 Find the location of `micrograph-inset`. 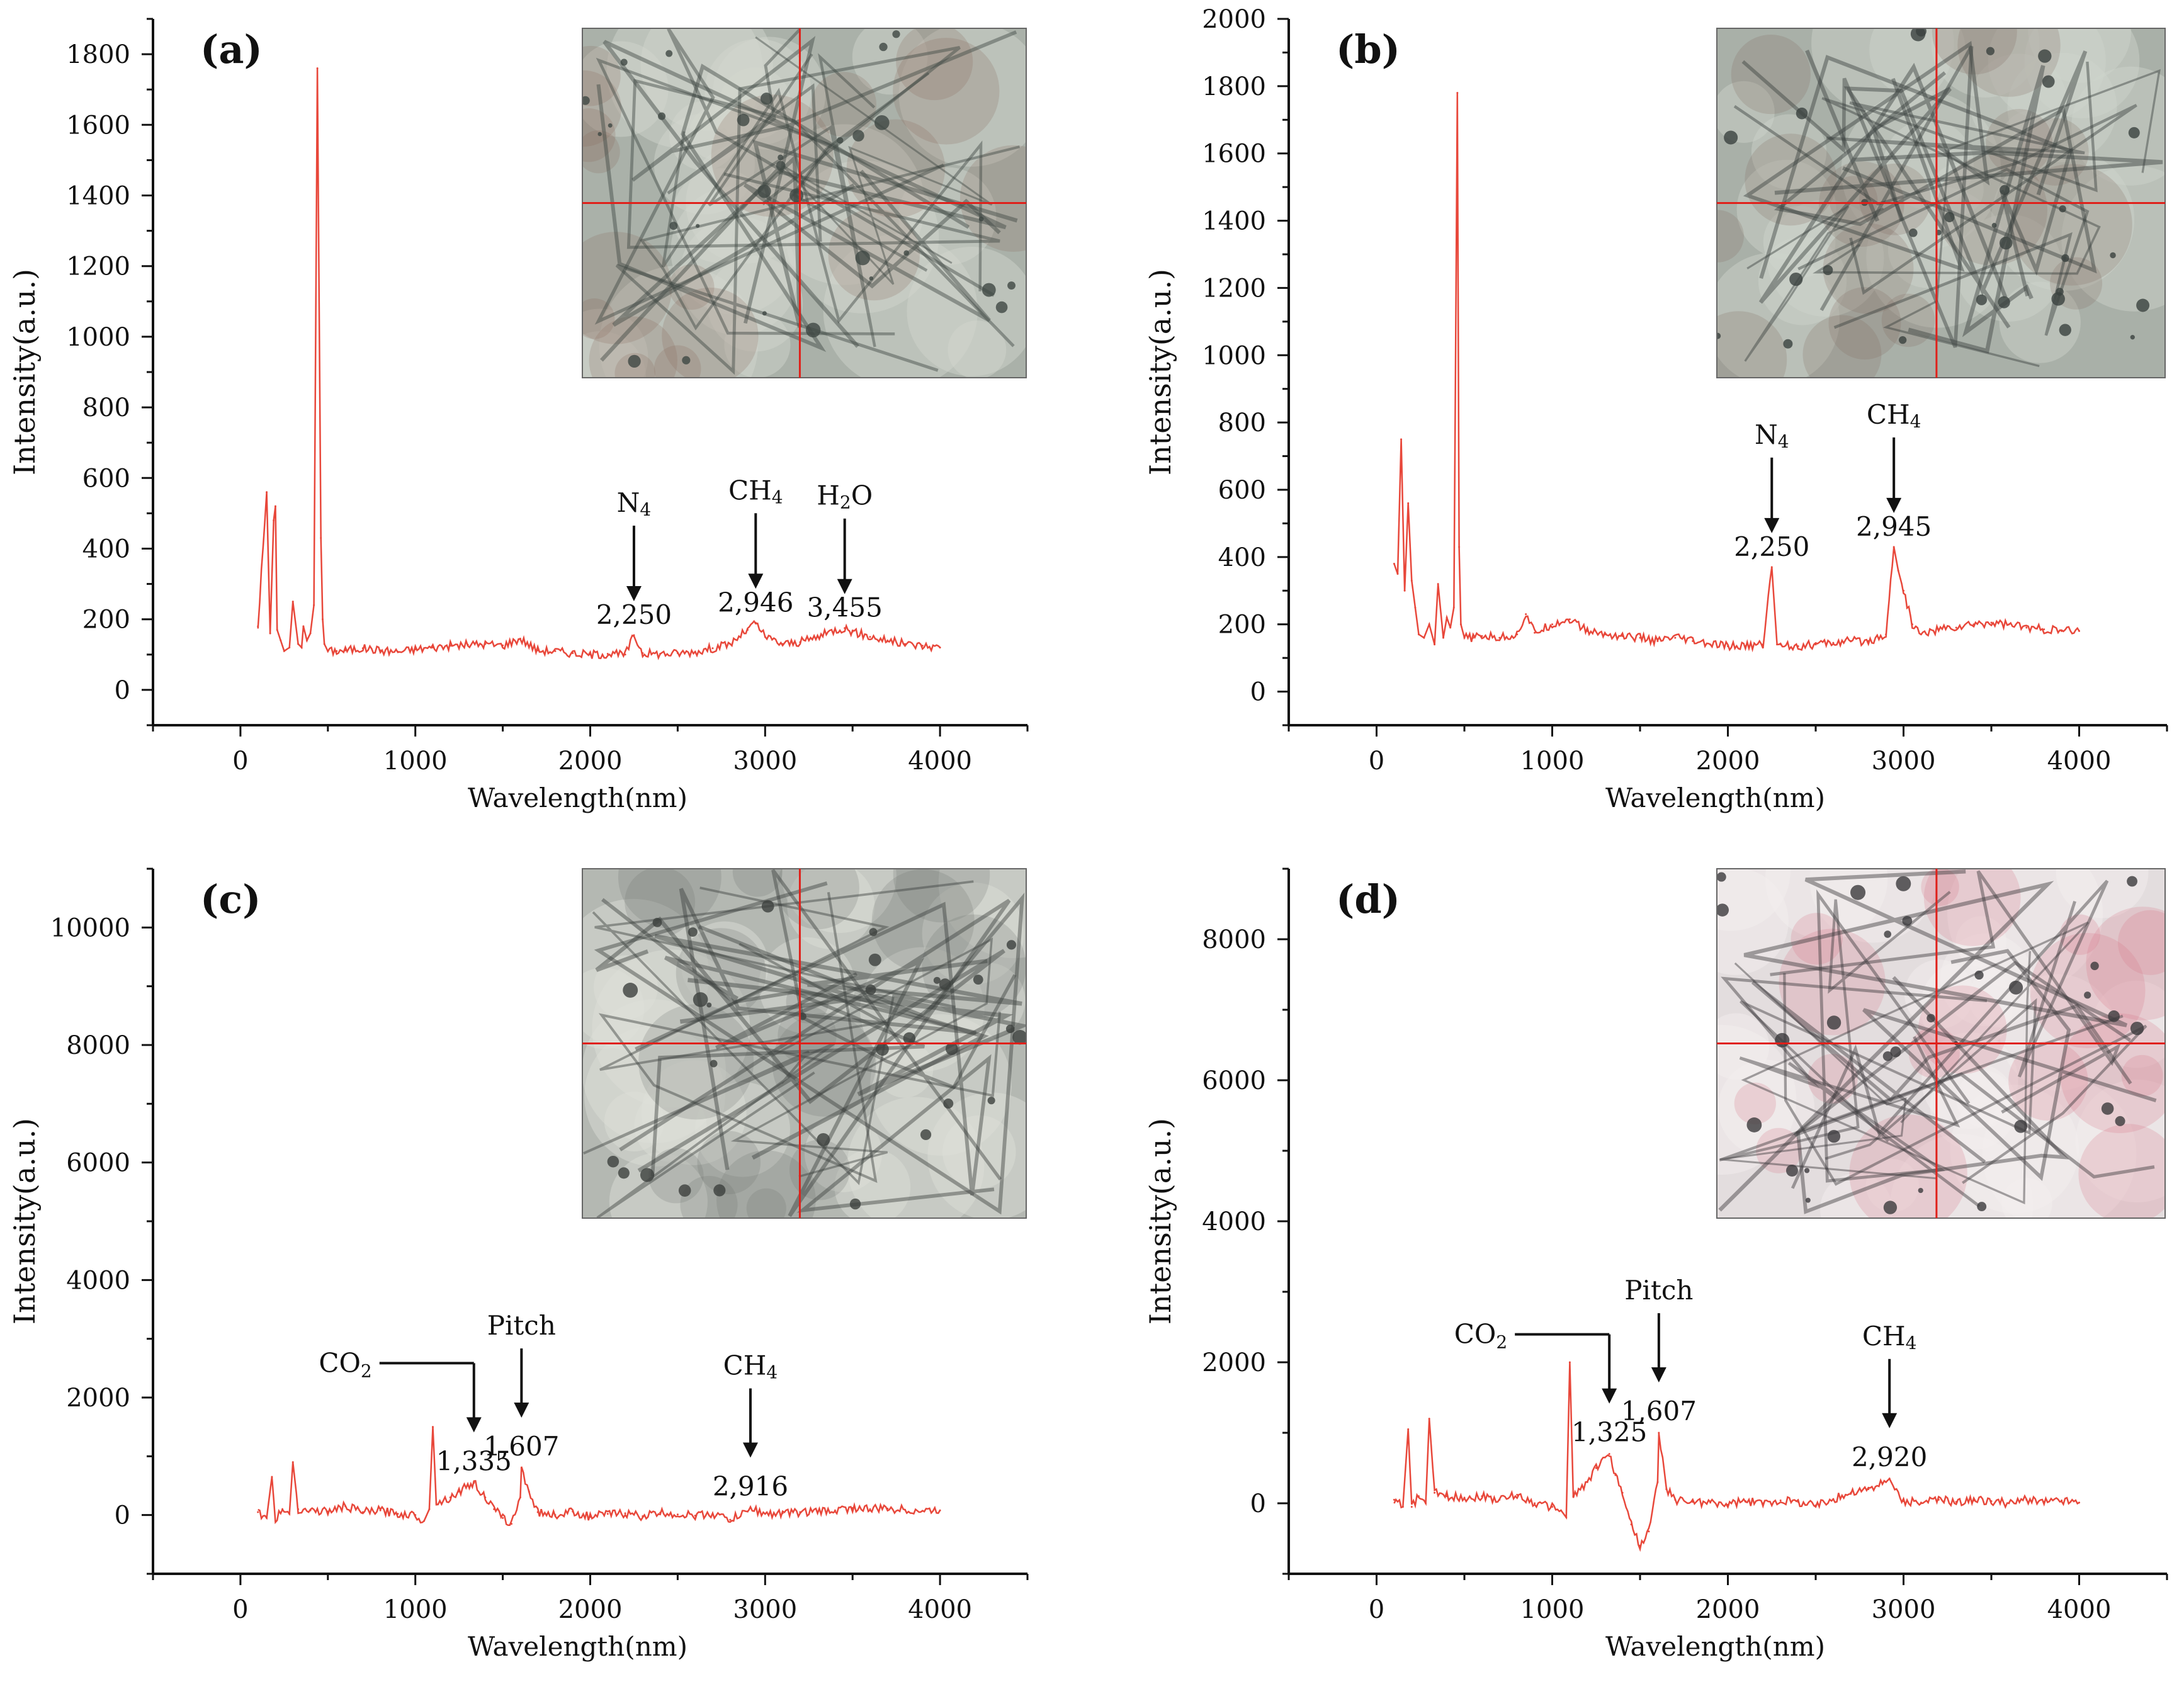

micrograph-inset is located at coordinates (805, 203).